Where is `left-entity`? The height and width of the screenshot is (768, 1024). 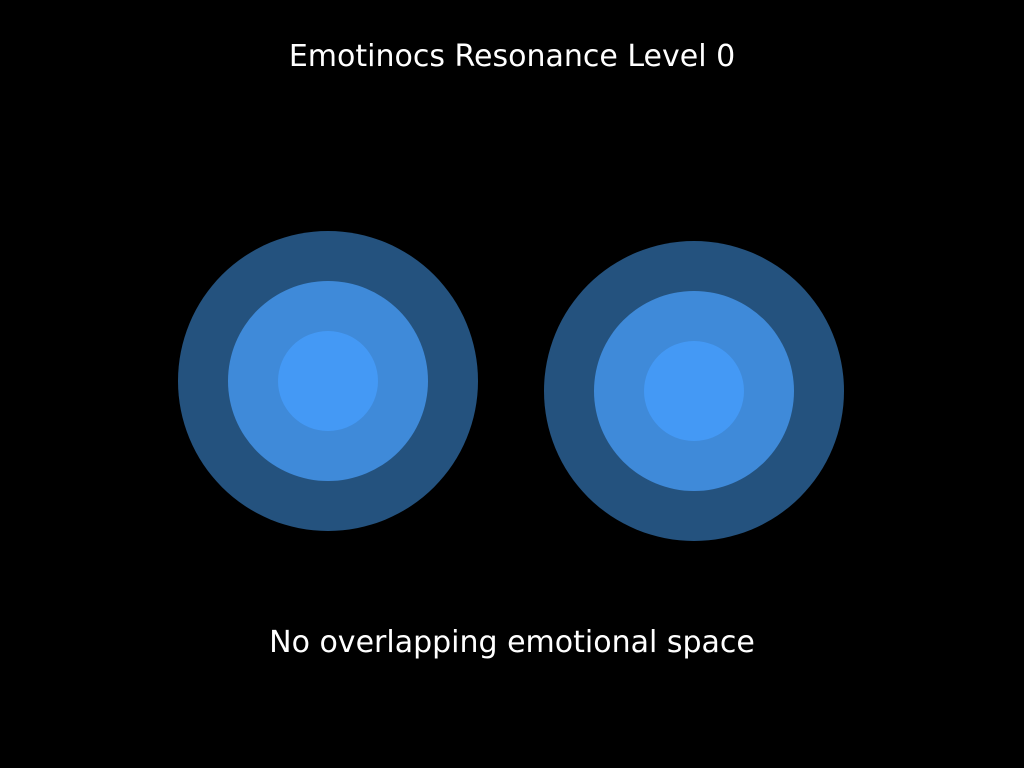
left-entity is located at coordinates (328, 381).